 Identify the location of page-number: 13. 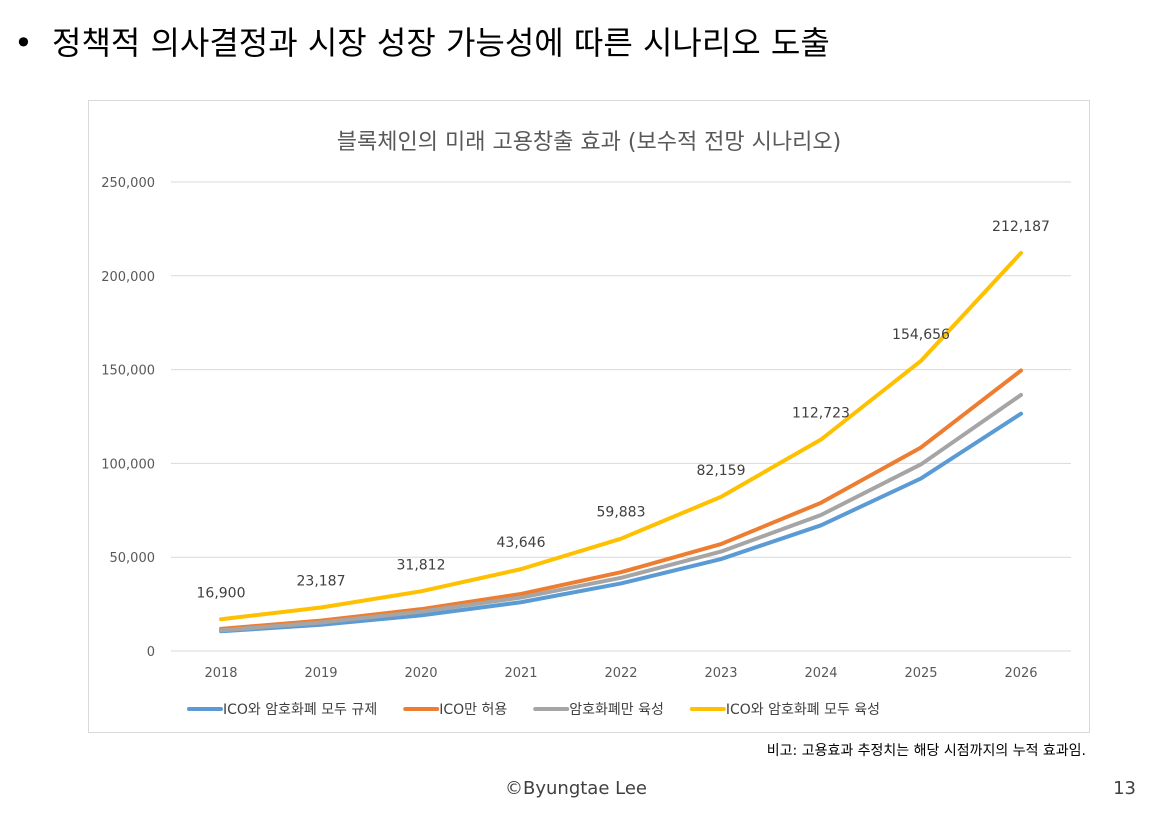
(1124, 788).